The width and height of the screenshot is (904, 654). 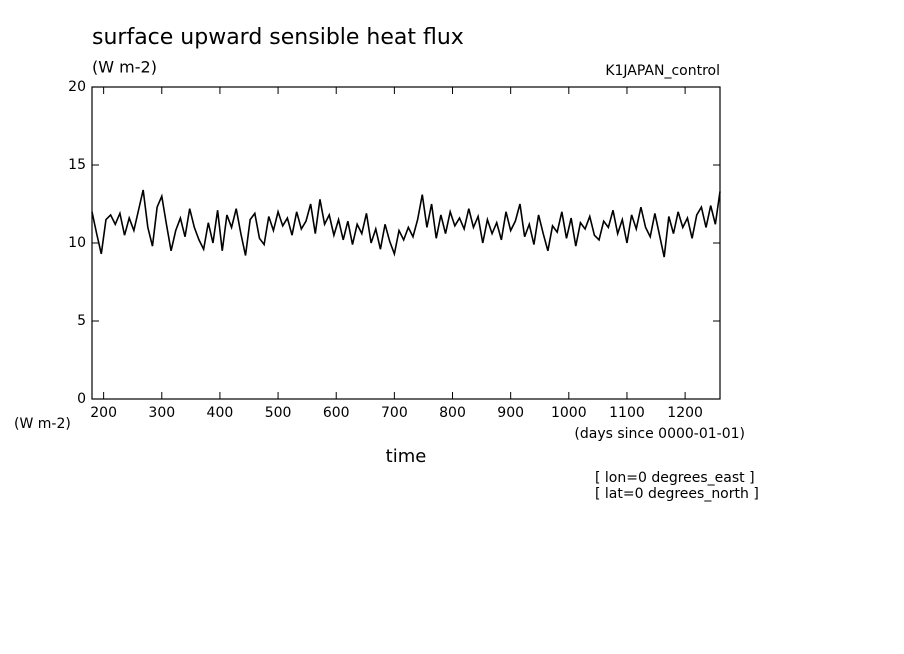 What do you see at coordinates (103, 413) in the screenshot?
I see `x-tick-label: 200` at bounding box center [103, 413].